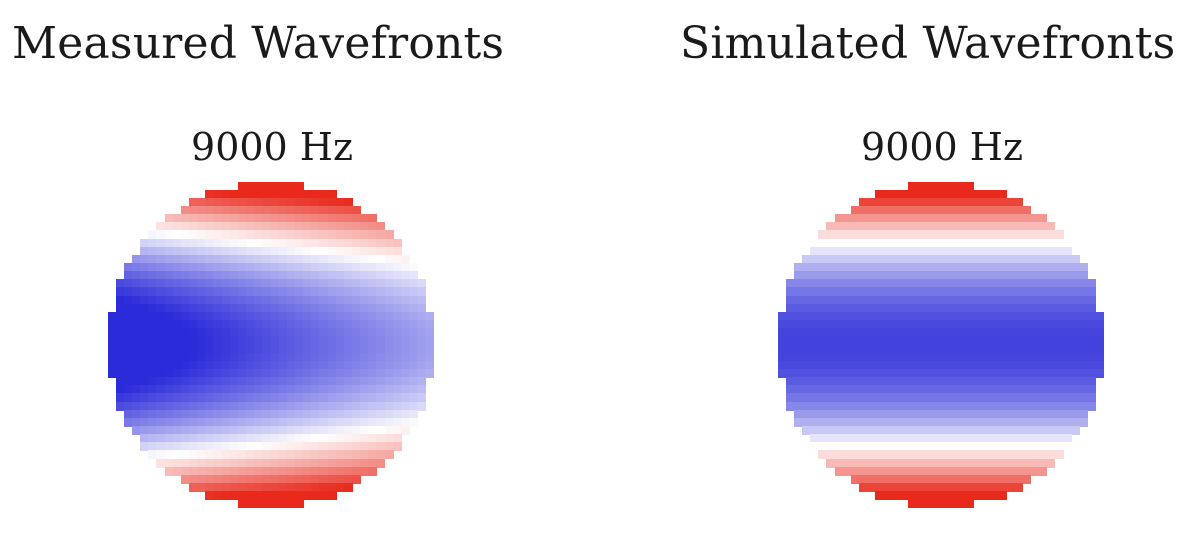 The width and height of the screenshot is (1204, 549). Describe the element at coordinates (928, 43) in the screenshot. I see `simulated-wavefronts-title: Simulated Wavefronts` at that location.